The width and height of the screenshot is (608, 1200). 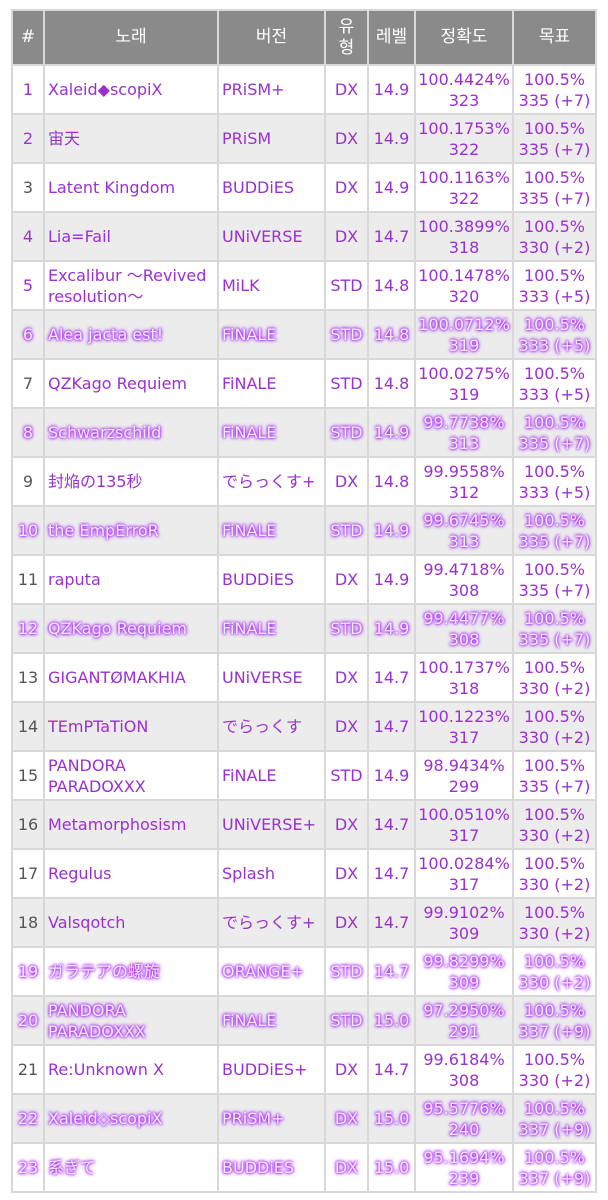 I want to click on accuracy-cell: 95.5776% 240, so click(x=464, y=1118).